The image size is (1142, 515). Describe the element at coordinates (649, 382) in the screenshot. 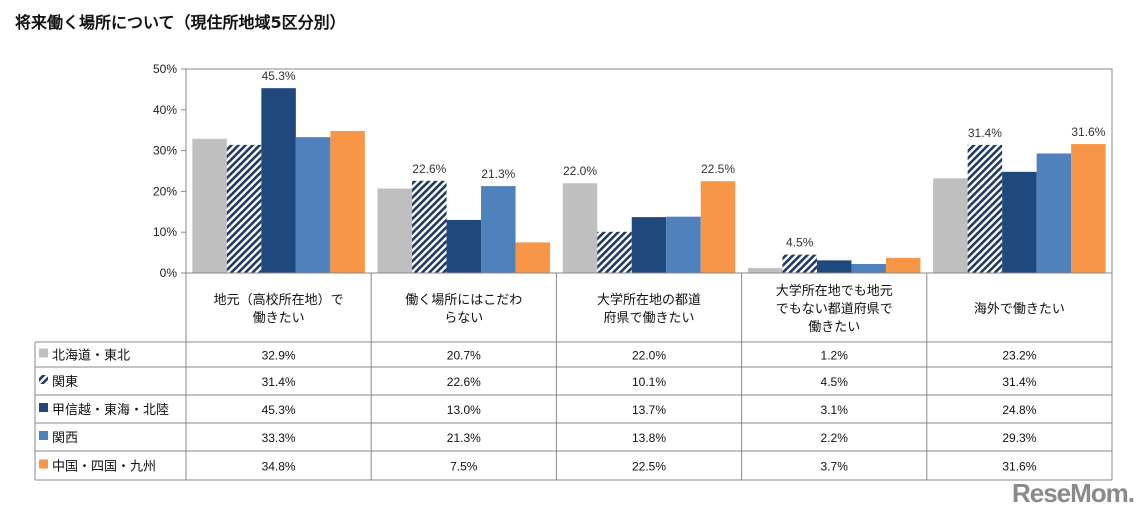

I see `table-cell: 10.1%` at that location.